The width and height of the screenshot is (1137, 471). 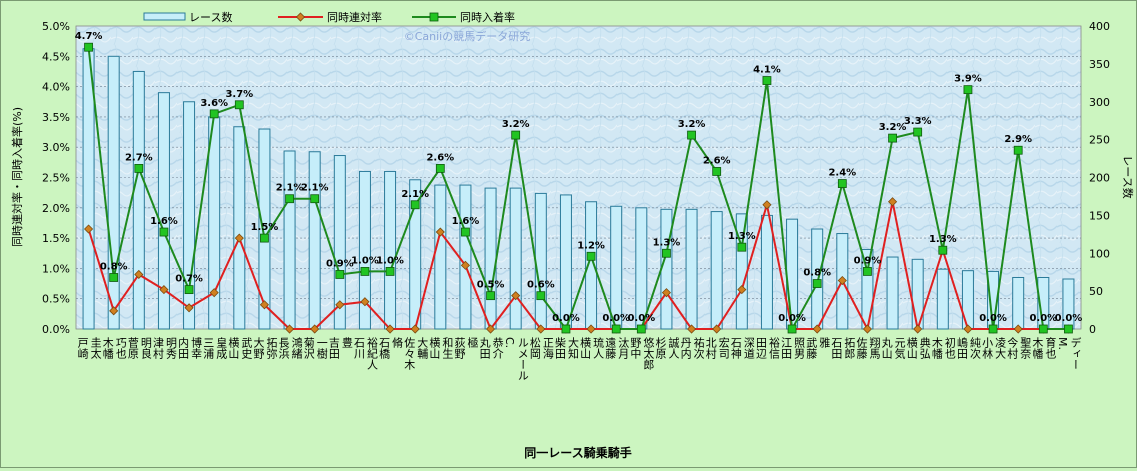 I want to click on x-category-label: 聖奈, so click(x=1025, y=348).